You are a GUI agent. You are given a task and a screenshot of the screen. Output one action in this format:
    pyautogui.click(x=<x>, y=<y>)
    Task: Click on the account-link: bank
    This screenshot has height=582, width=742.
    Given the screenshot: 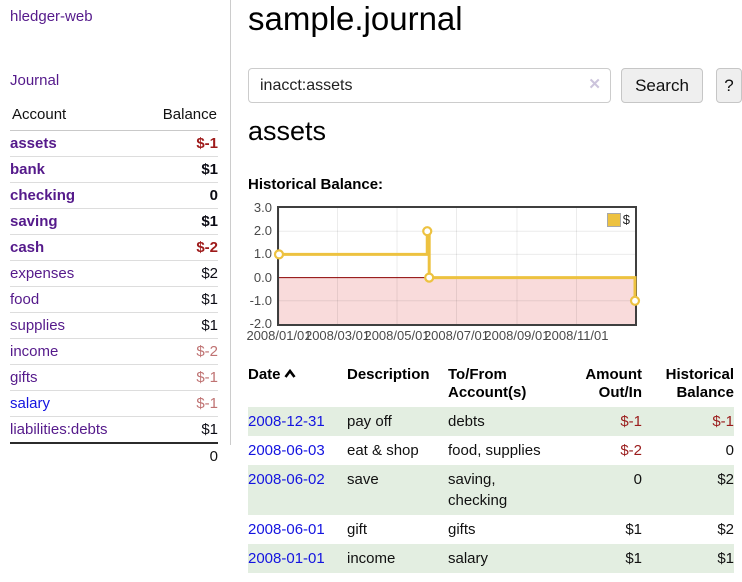 What is the action you would take?
    pyautogui.click(x=28, y=169)
    